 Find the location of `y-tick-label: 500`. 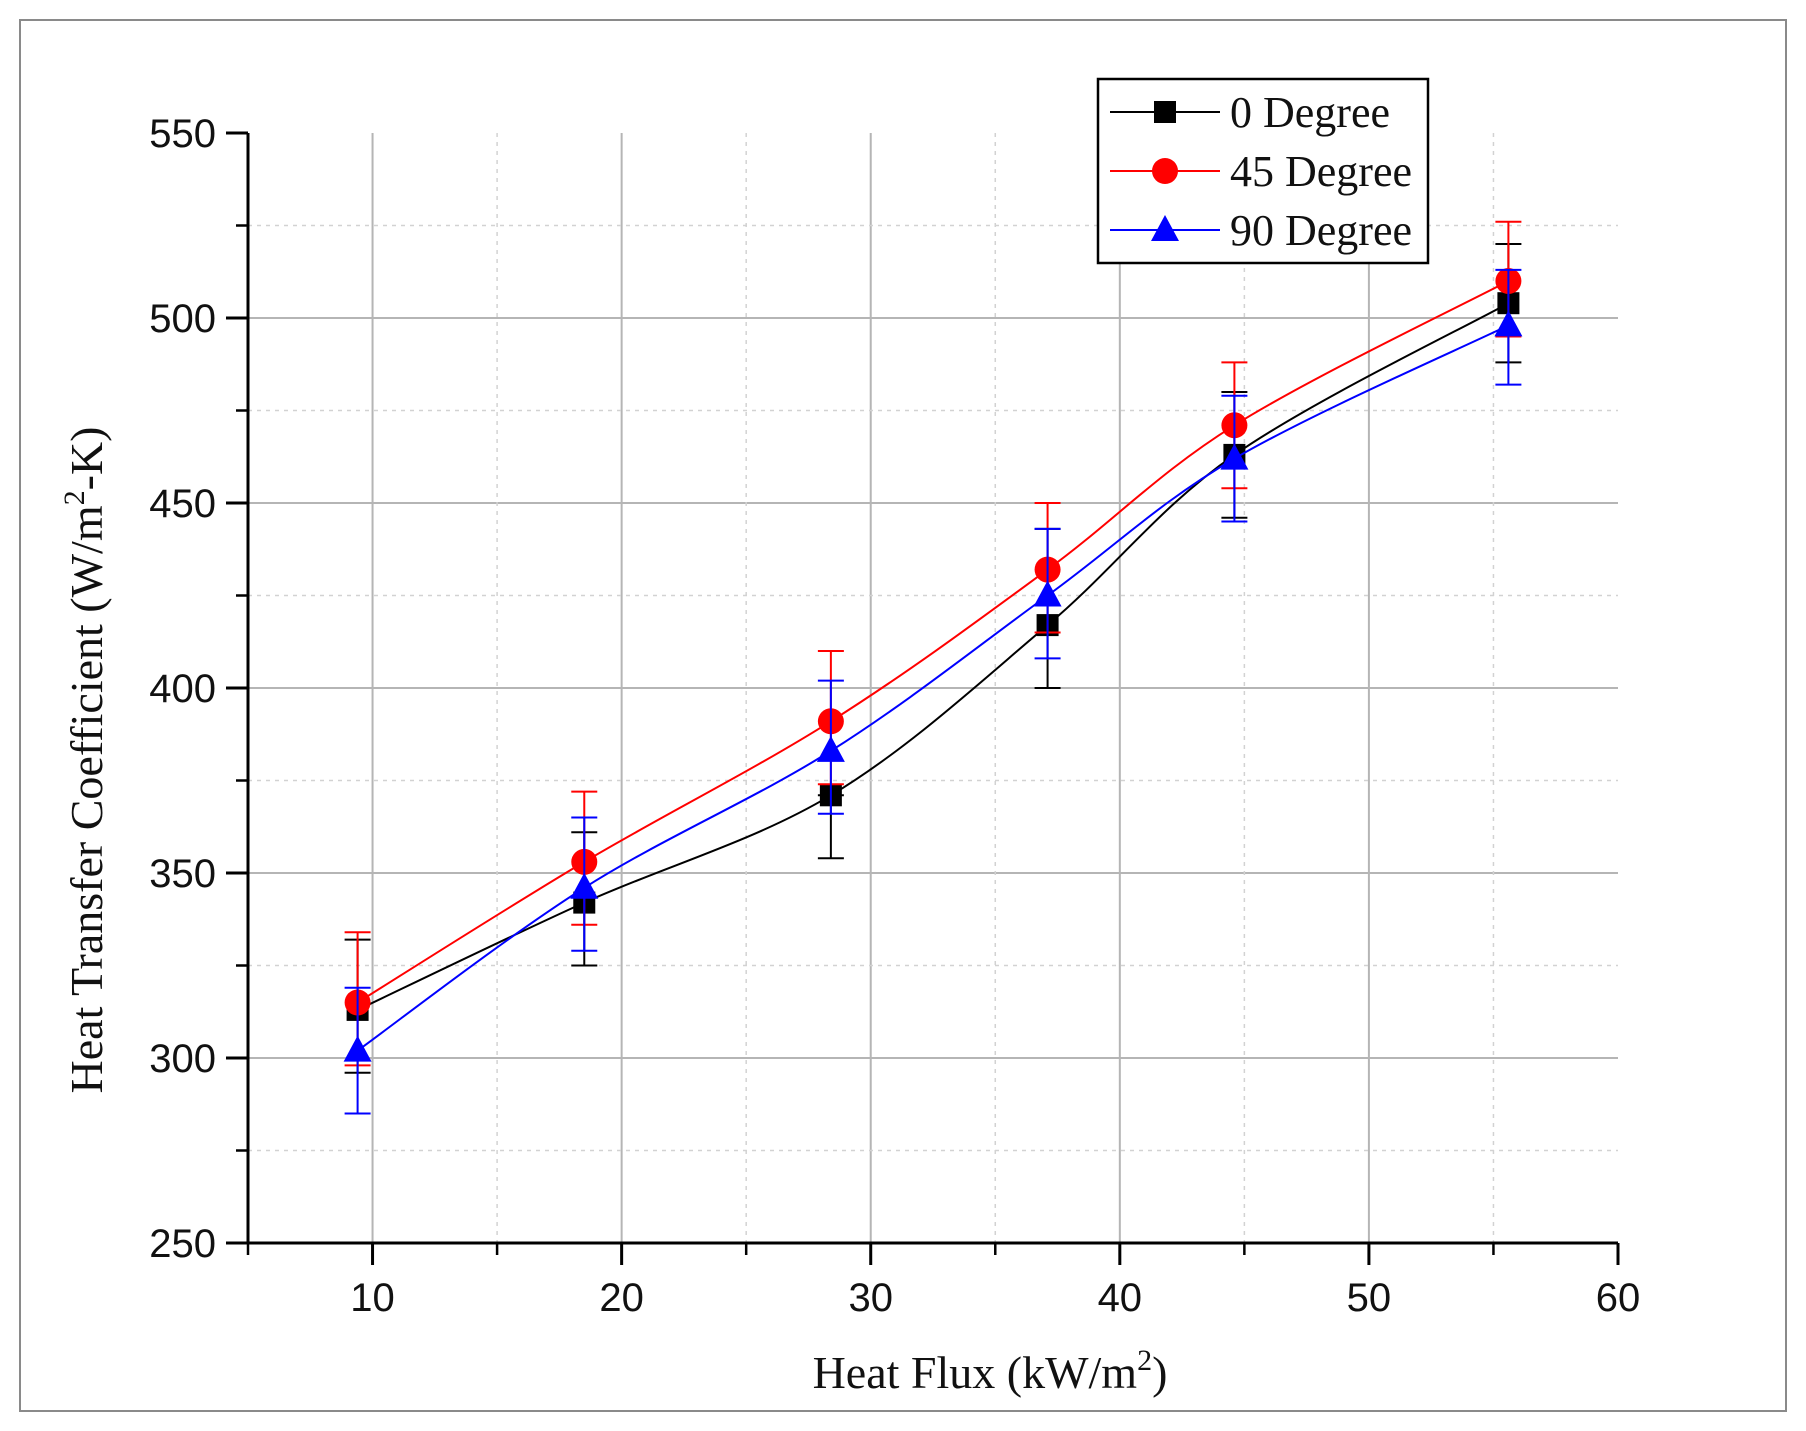

y-tick-label: 500 is located at coordinates (182, 319).